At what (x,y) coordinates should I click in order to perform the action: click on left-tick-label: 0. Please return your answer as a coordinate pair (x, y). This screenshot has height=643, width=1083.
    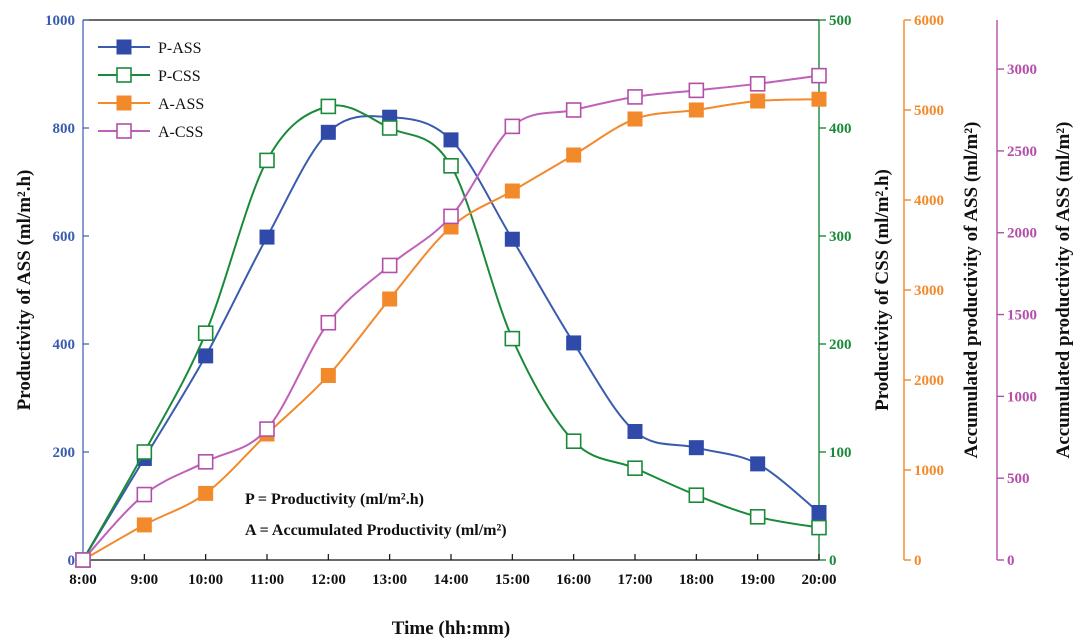
    Looking at the image, I should click on (72, 561).